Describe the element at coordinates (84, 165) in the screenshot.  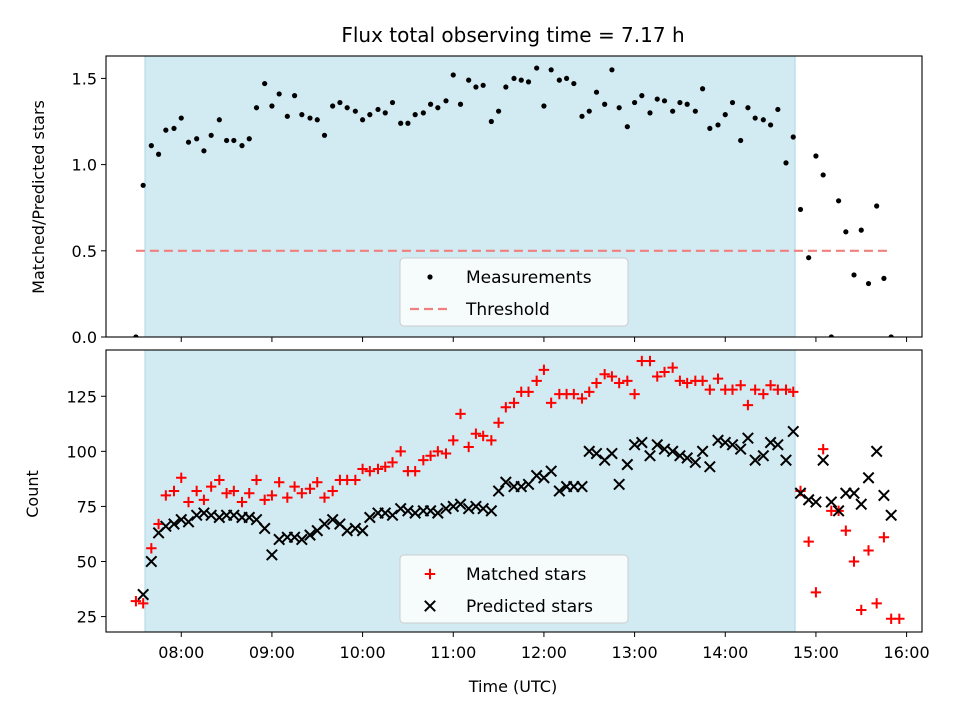
I see `top-y-tick-label: 1.0` at that location.